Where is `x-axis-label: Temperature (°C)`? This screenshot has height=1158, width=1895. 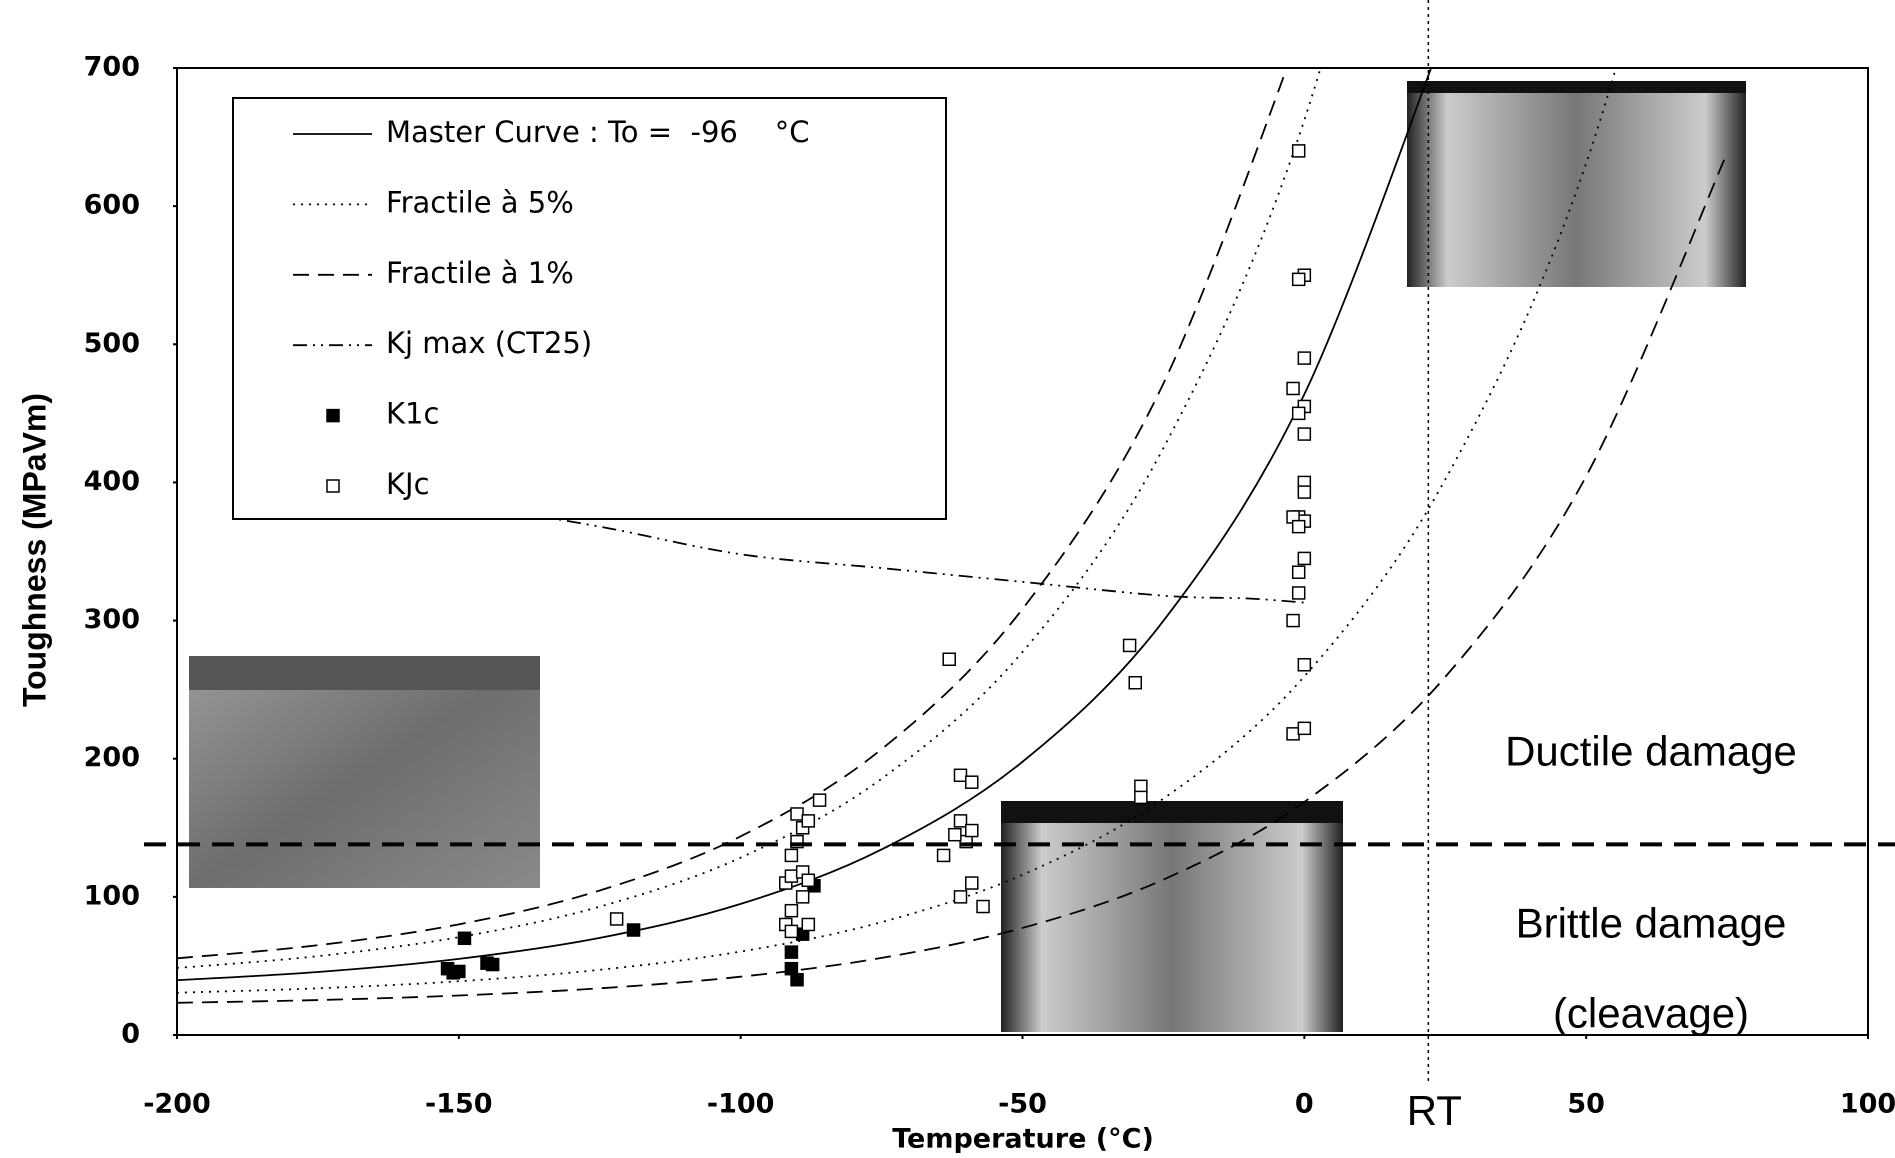
x-axis-label: Temperature (°C) is located at coordinates (1023, 1139).